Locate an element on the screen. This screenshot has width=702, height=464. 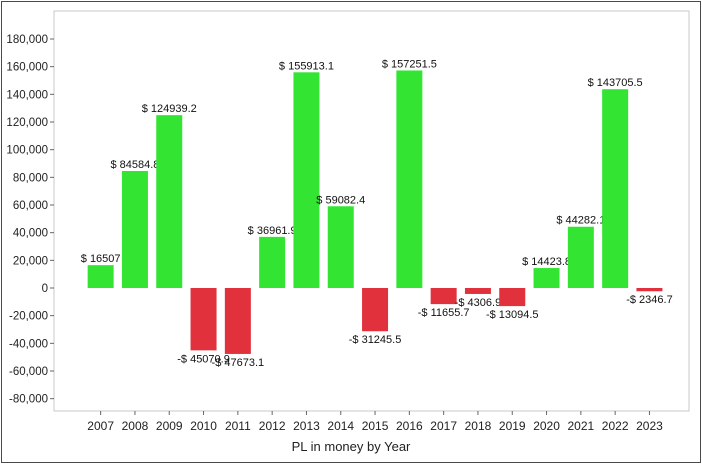
bar-2018 is located at coordinates (477, 291).